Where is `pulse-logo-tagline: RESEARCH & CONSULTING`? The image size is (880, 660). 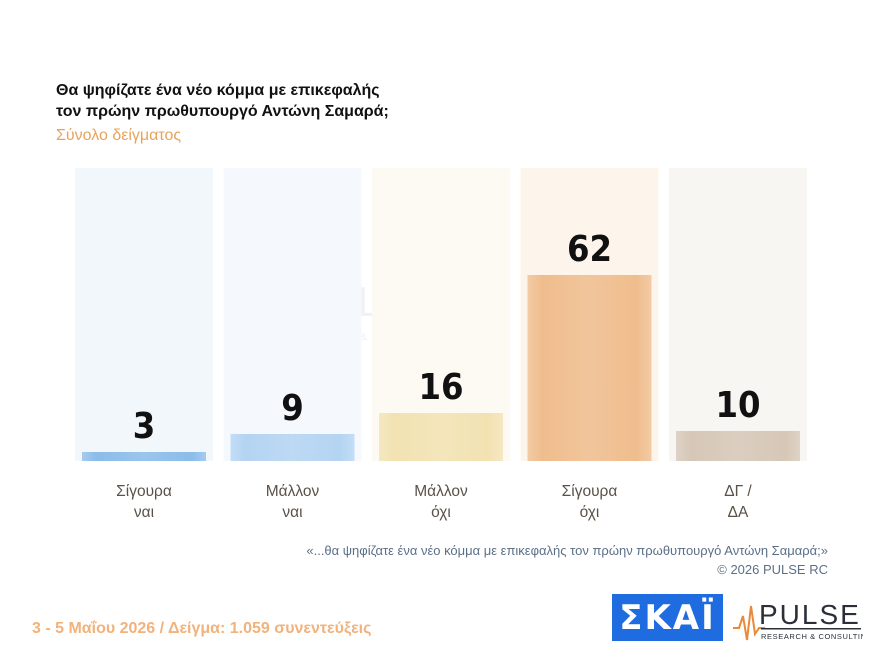
pulse-logo-tagline: RESEARCH & CONSULTING is located at coordinates (812, 636).